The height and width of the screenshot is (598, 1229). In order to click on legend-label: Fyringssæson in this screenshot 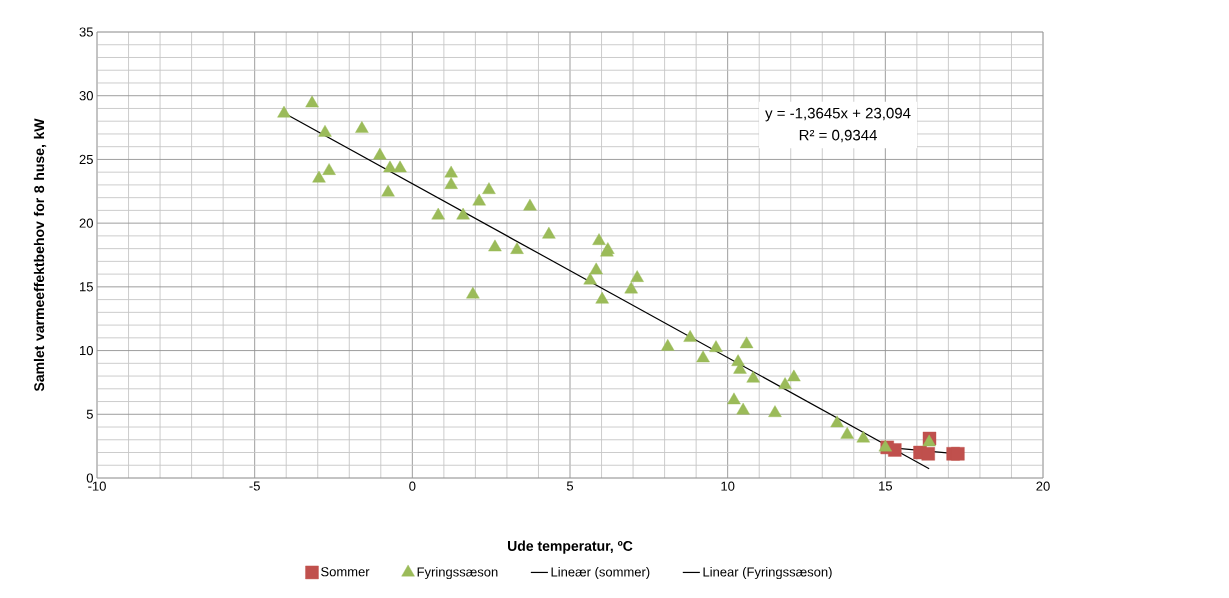, I will do `click(457, 573)`.